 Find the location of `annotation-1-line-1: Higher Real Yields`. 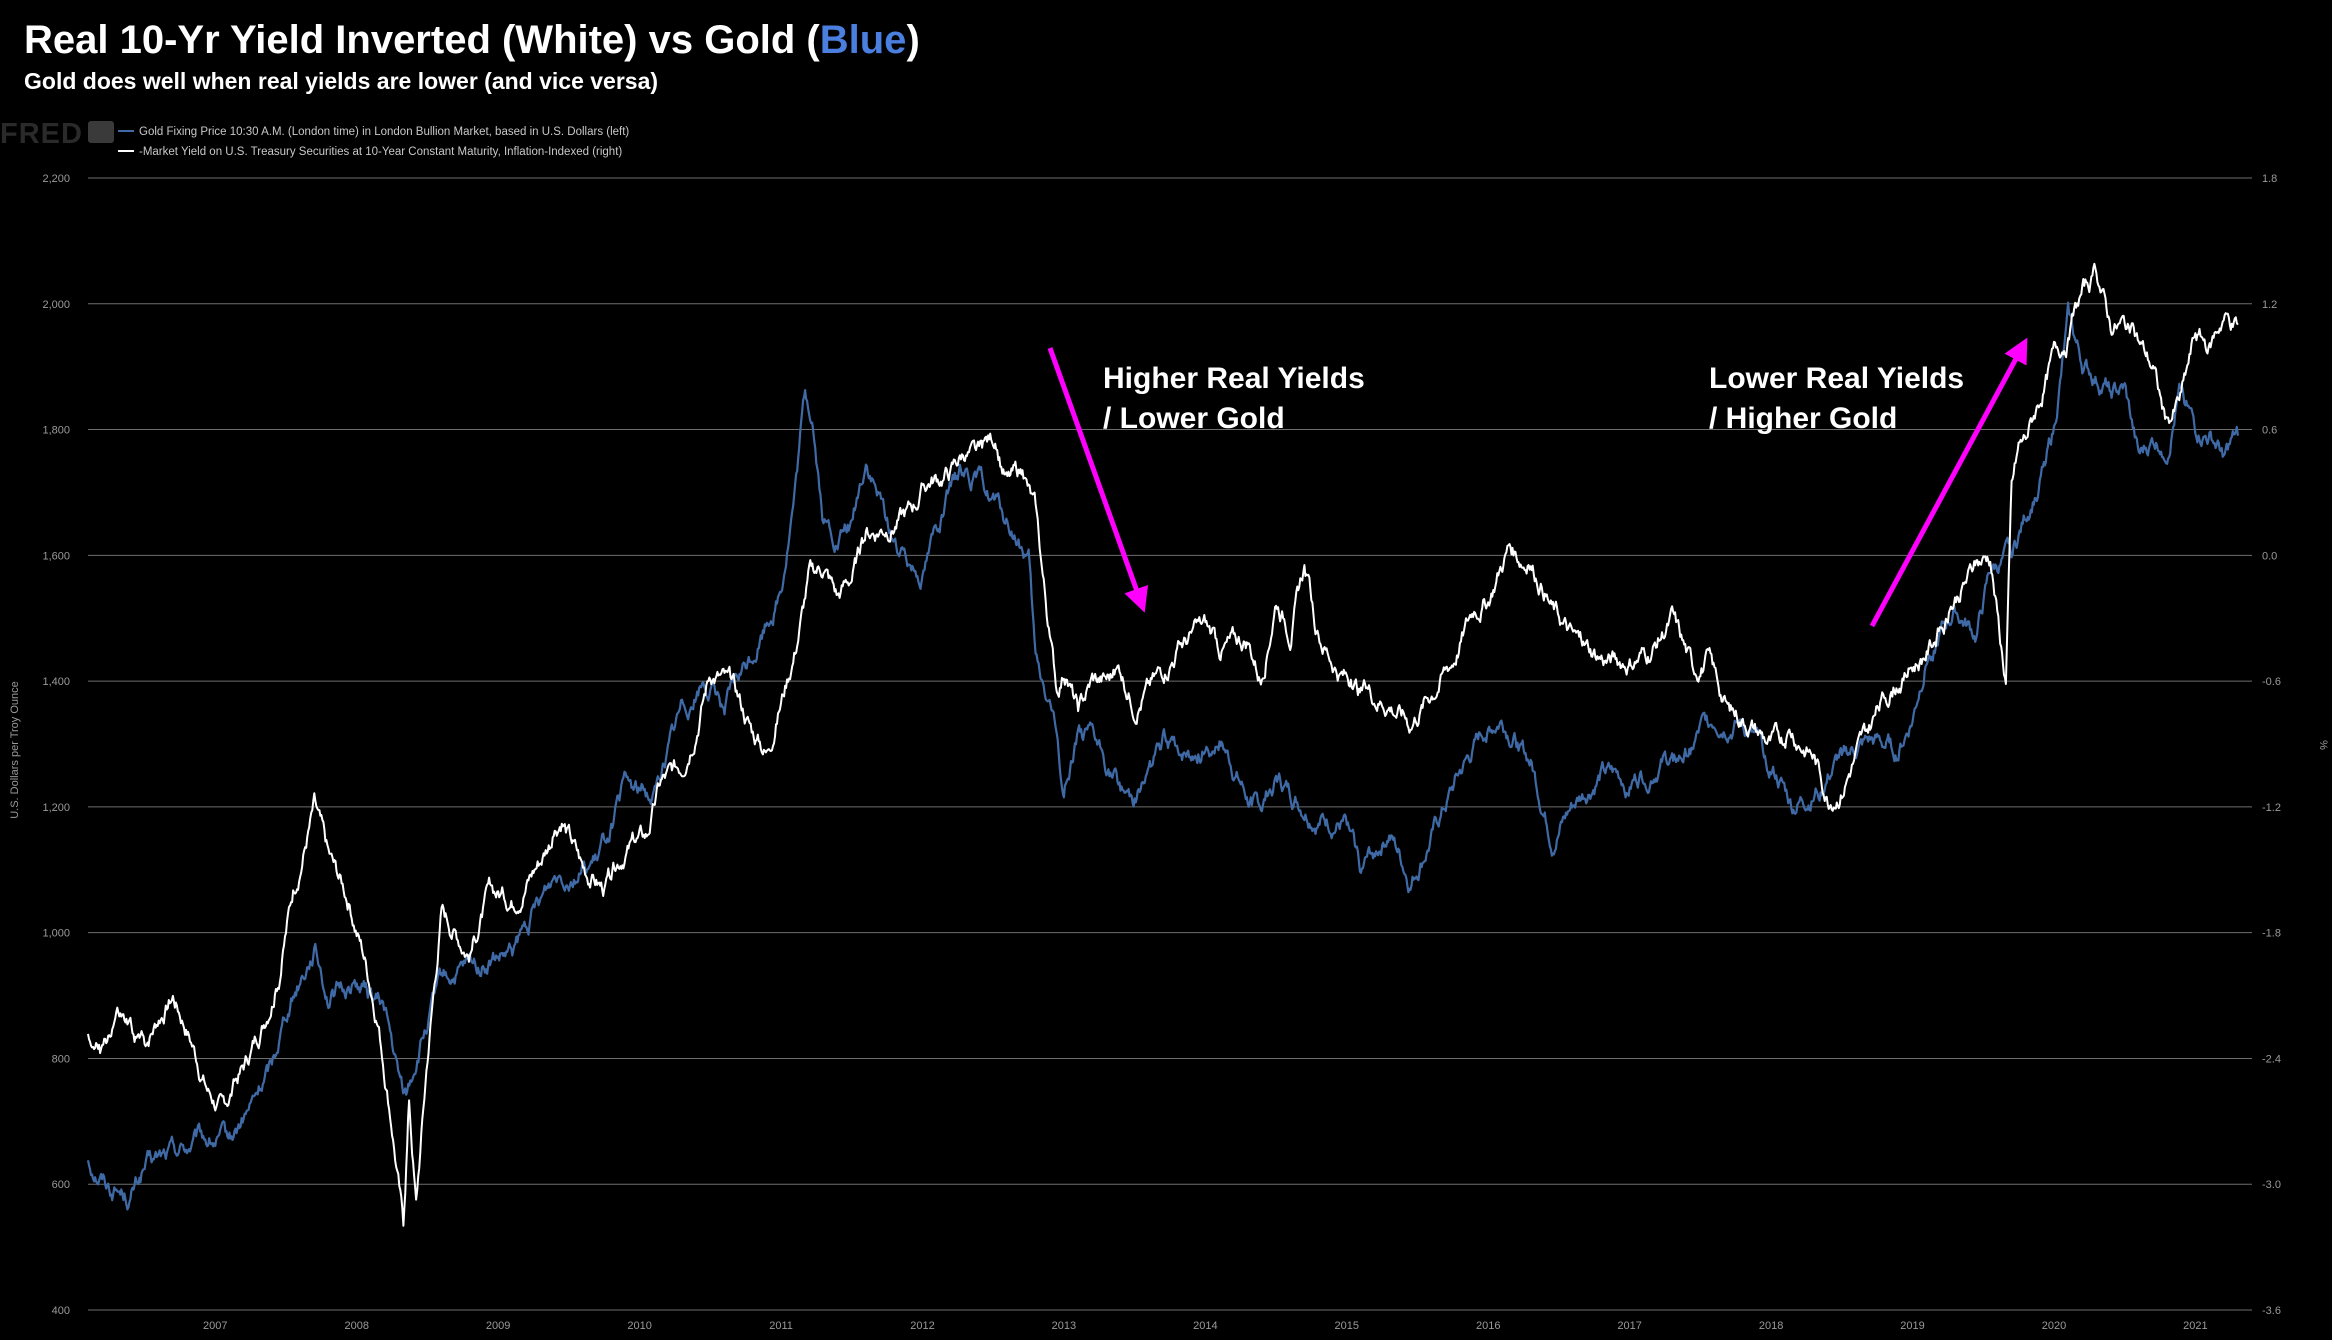

annotation-1-line-1: Higher Real Yields is located at coordinates (1234, 378).